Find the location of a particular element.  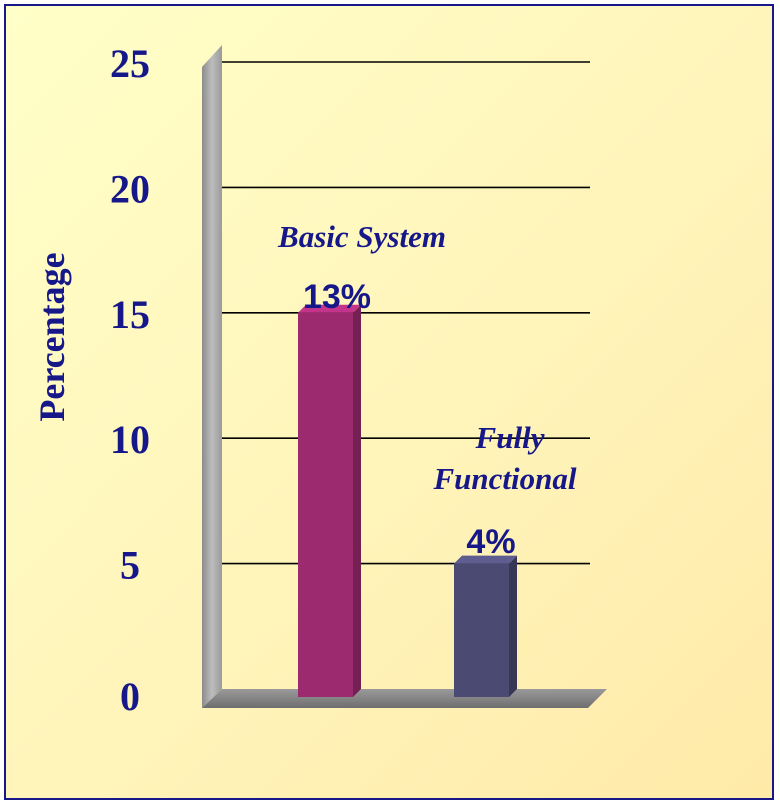

value-label: 4% is located at coordinates (490, 542).